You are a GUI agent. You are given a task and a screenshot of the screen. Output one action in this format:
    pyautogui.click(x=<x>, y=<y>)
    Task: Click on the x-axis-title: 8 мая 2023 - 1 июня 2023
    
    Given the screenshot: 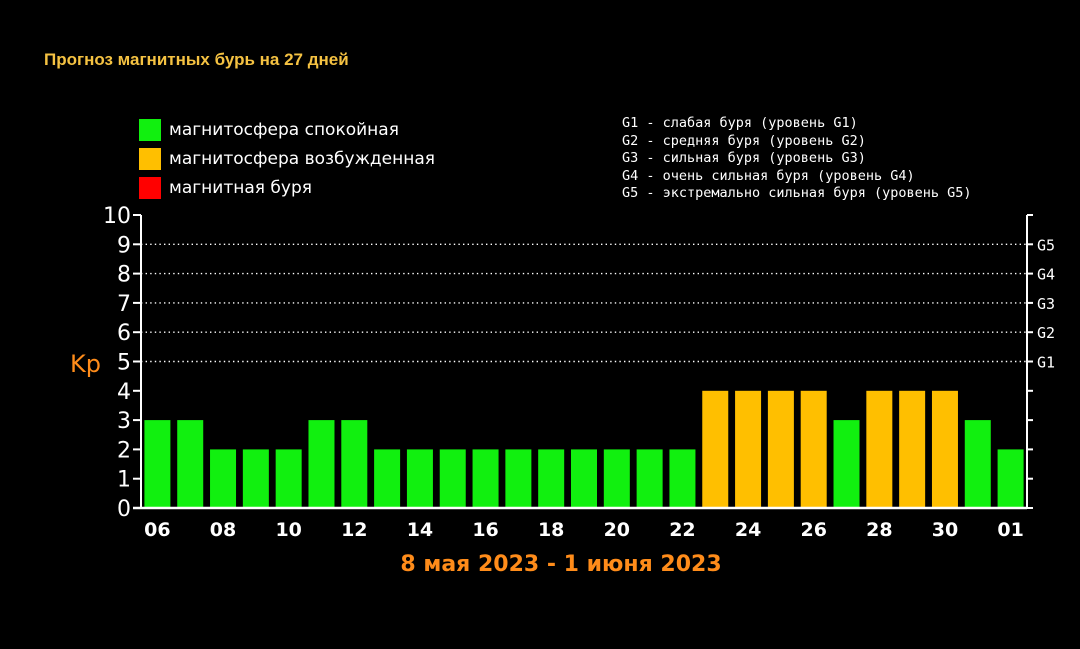 What is the action you would take?
    pyautogui.click(x=560, y=564)
    